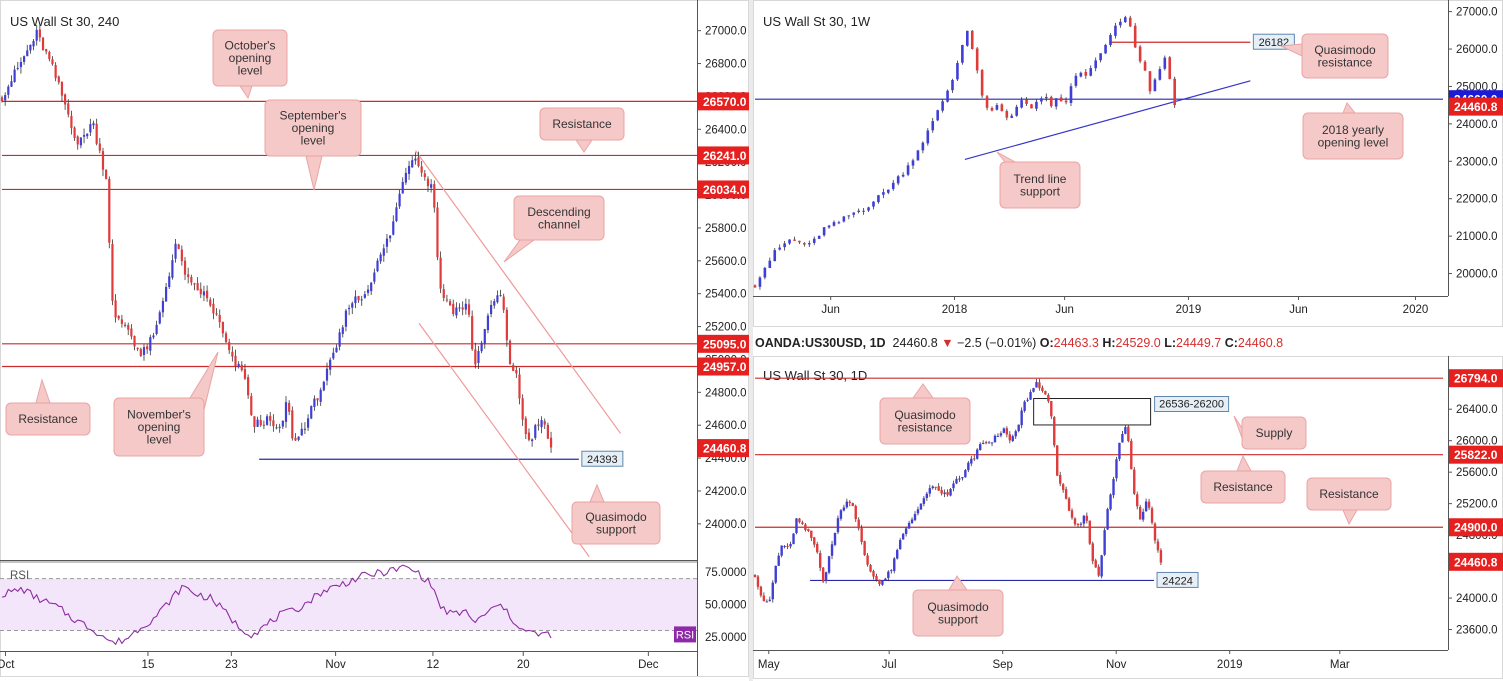 The image size is (1503, 681). I want to click on callout-text: opening, so click(159, 427).